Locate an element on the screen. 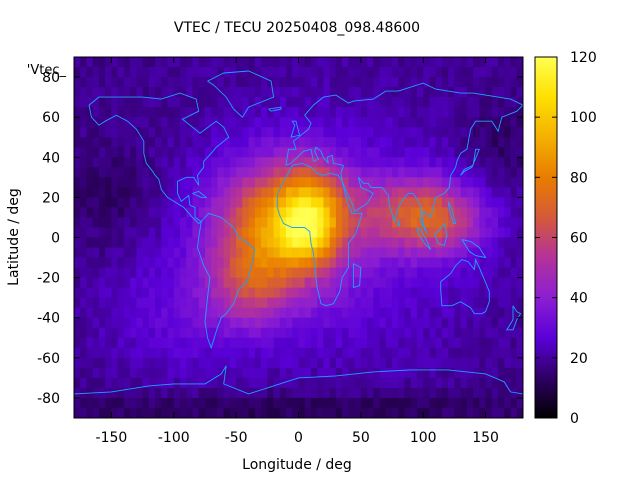  coastline-path is located at coordinates (200, 194).